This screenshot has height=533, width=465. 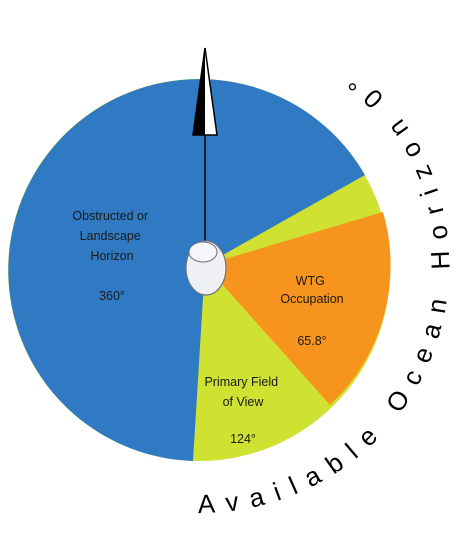 What do you see at coordinates (311, 290) in the screenshot?
I see `segment-title: WTG Occupation` at bounding box center [311, 290].